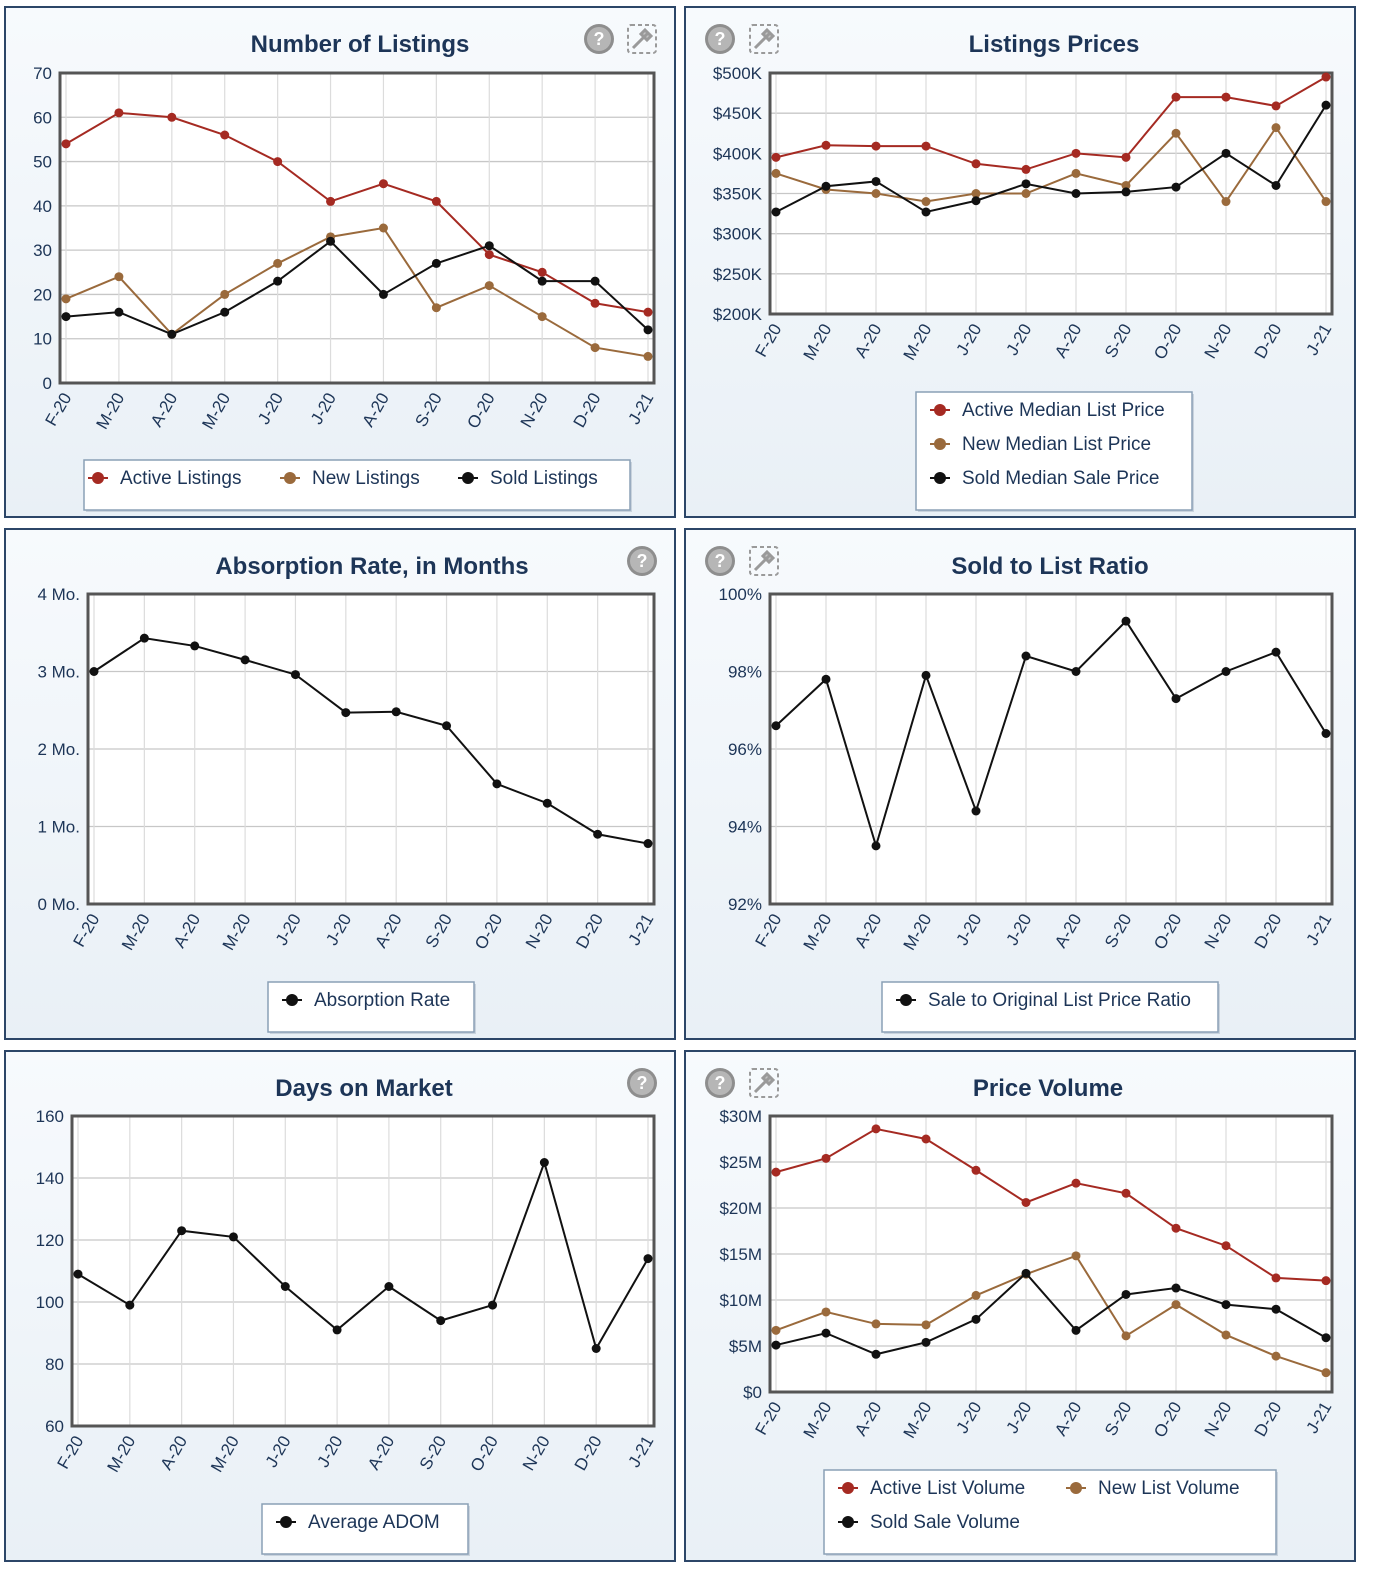 This screenshot has height=1586, width=1378. What do you see at coordinates (1045, 478) in the screenshot?
I see `legend-item: Sold Median Sale Price` at bounding box center [1045, 478].